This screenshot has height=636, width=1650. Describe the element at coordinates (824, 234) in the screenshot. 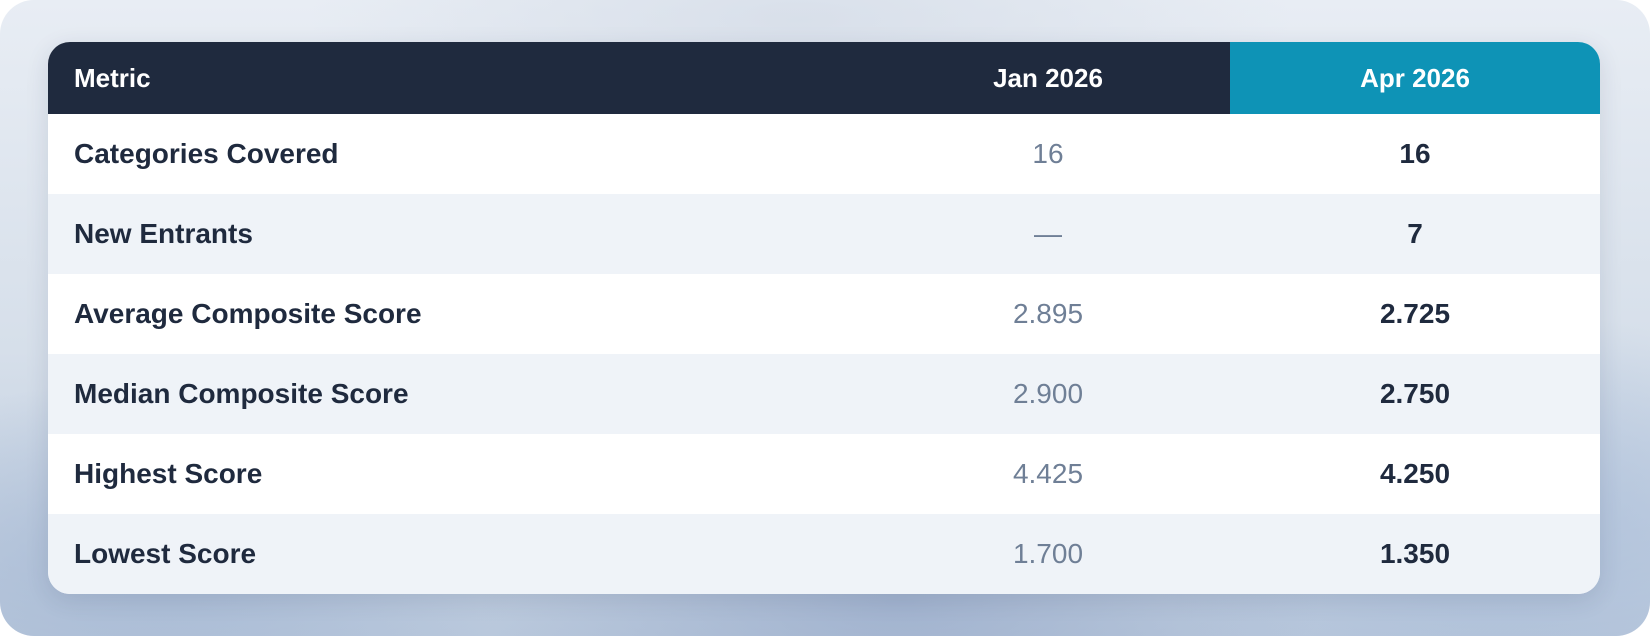

I see `table-row: New Entrants — 7` at that location.